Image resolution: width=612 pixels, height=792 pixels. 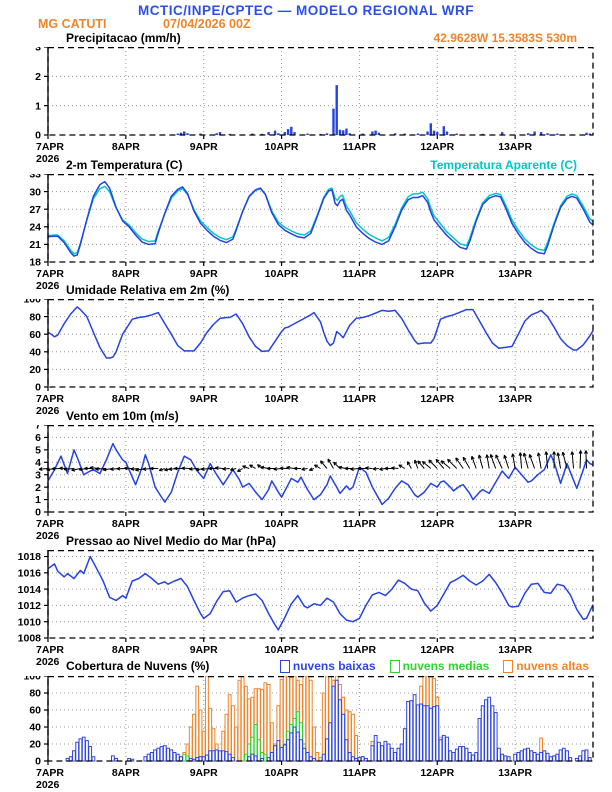 I want to click on legend-item-altas: nuvens altas, so click(x=546, y=666).